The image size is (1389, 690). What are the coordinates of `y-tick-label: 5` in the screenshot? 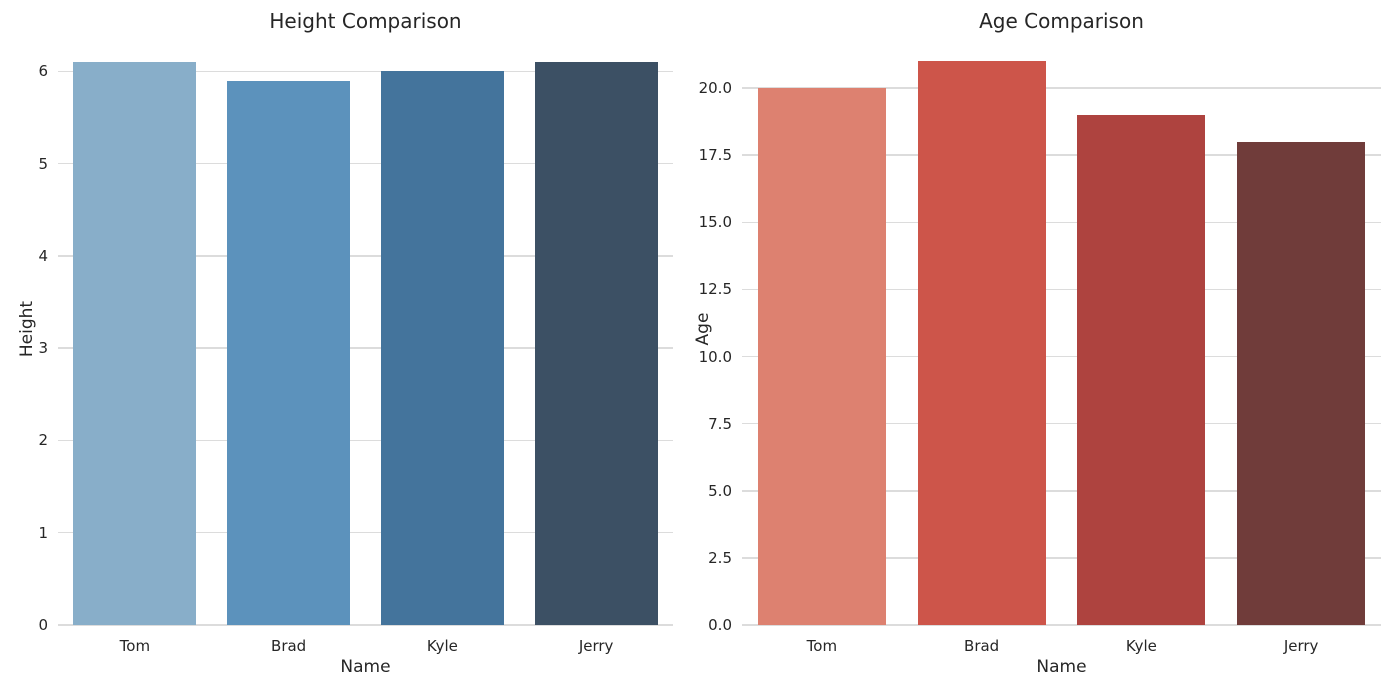 It's located at (43, 163).